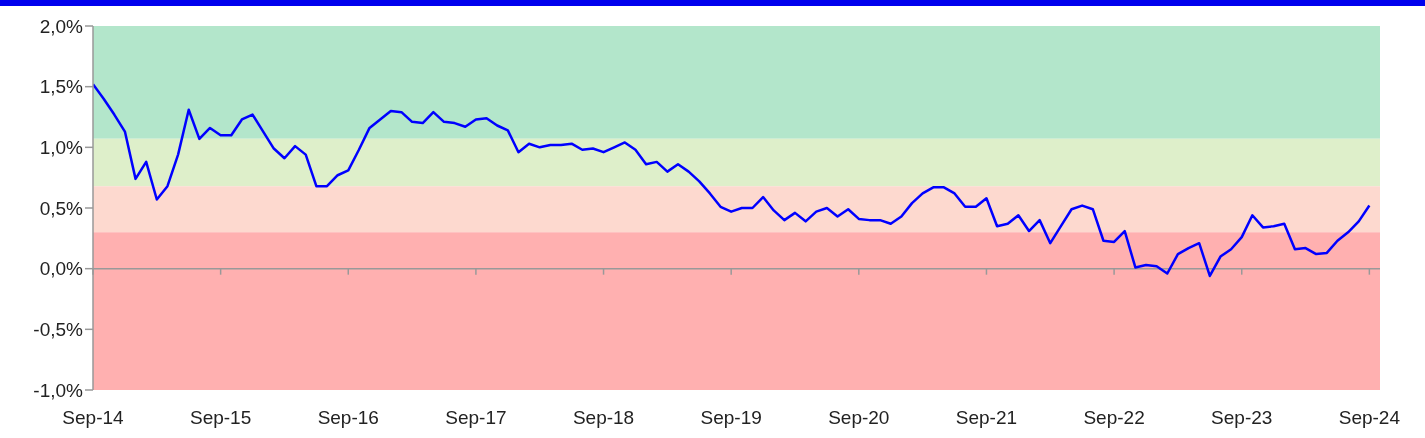 The height and width of the screenshot is (438, 1425). I want to click on y-tick-label: -1,0%, so click(58, 390).